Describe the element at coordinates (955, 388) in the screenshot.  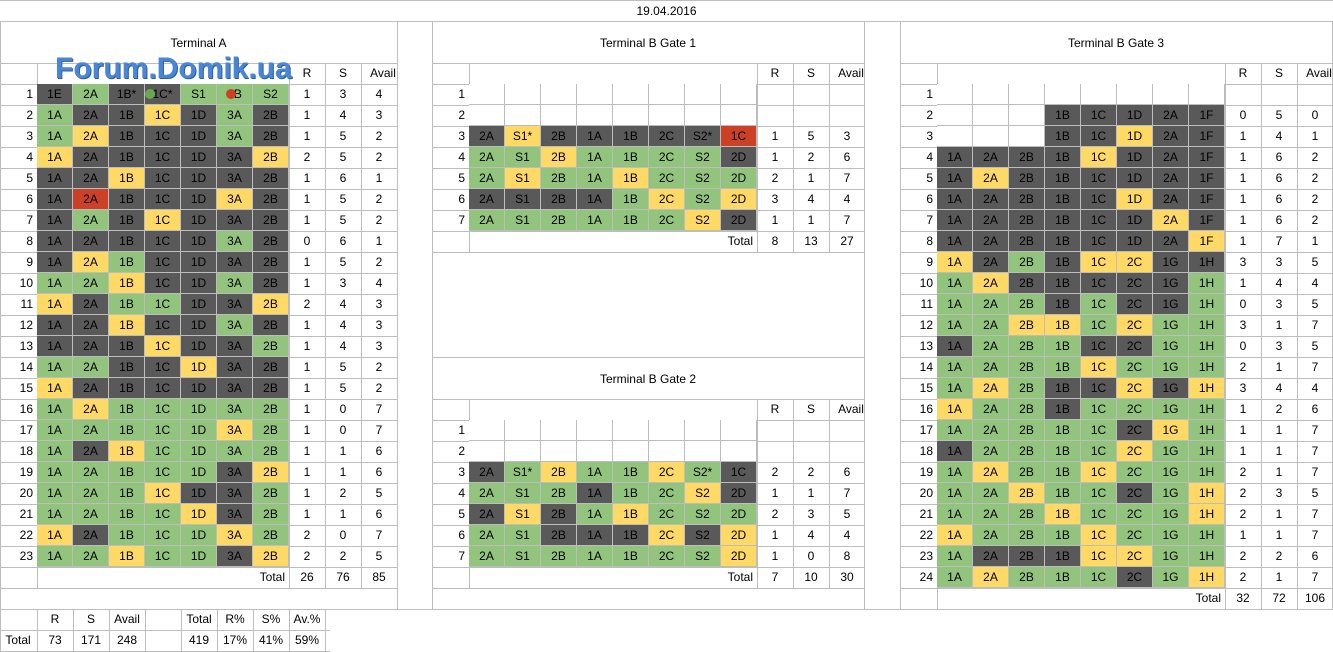
I see `terminal_b3-seat: 1A` at that location.